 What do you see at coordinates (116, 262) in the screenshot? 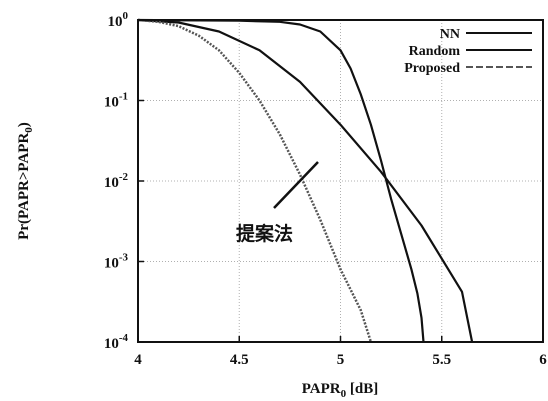
I see `y-tick-label: 10⁻³` at bounding box center [116, 262].